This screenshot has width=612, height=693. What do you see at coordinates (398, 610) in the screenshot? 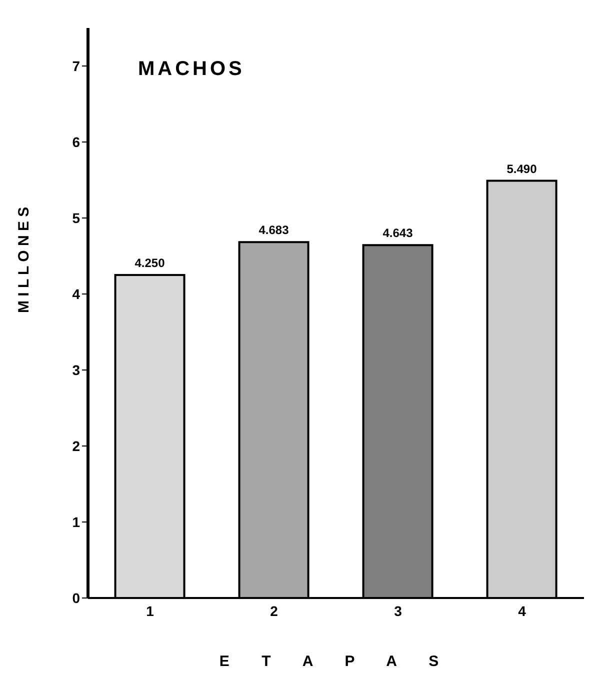
I see `x-tick-label: 3` at bounding box center [398, 610].